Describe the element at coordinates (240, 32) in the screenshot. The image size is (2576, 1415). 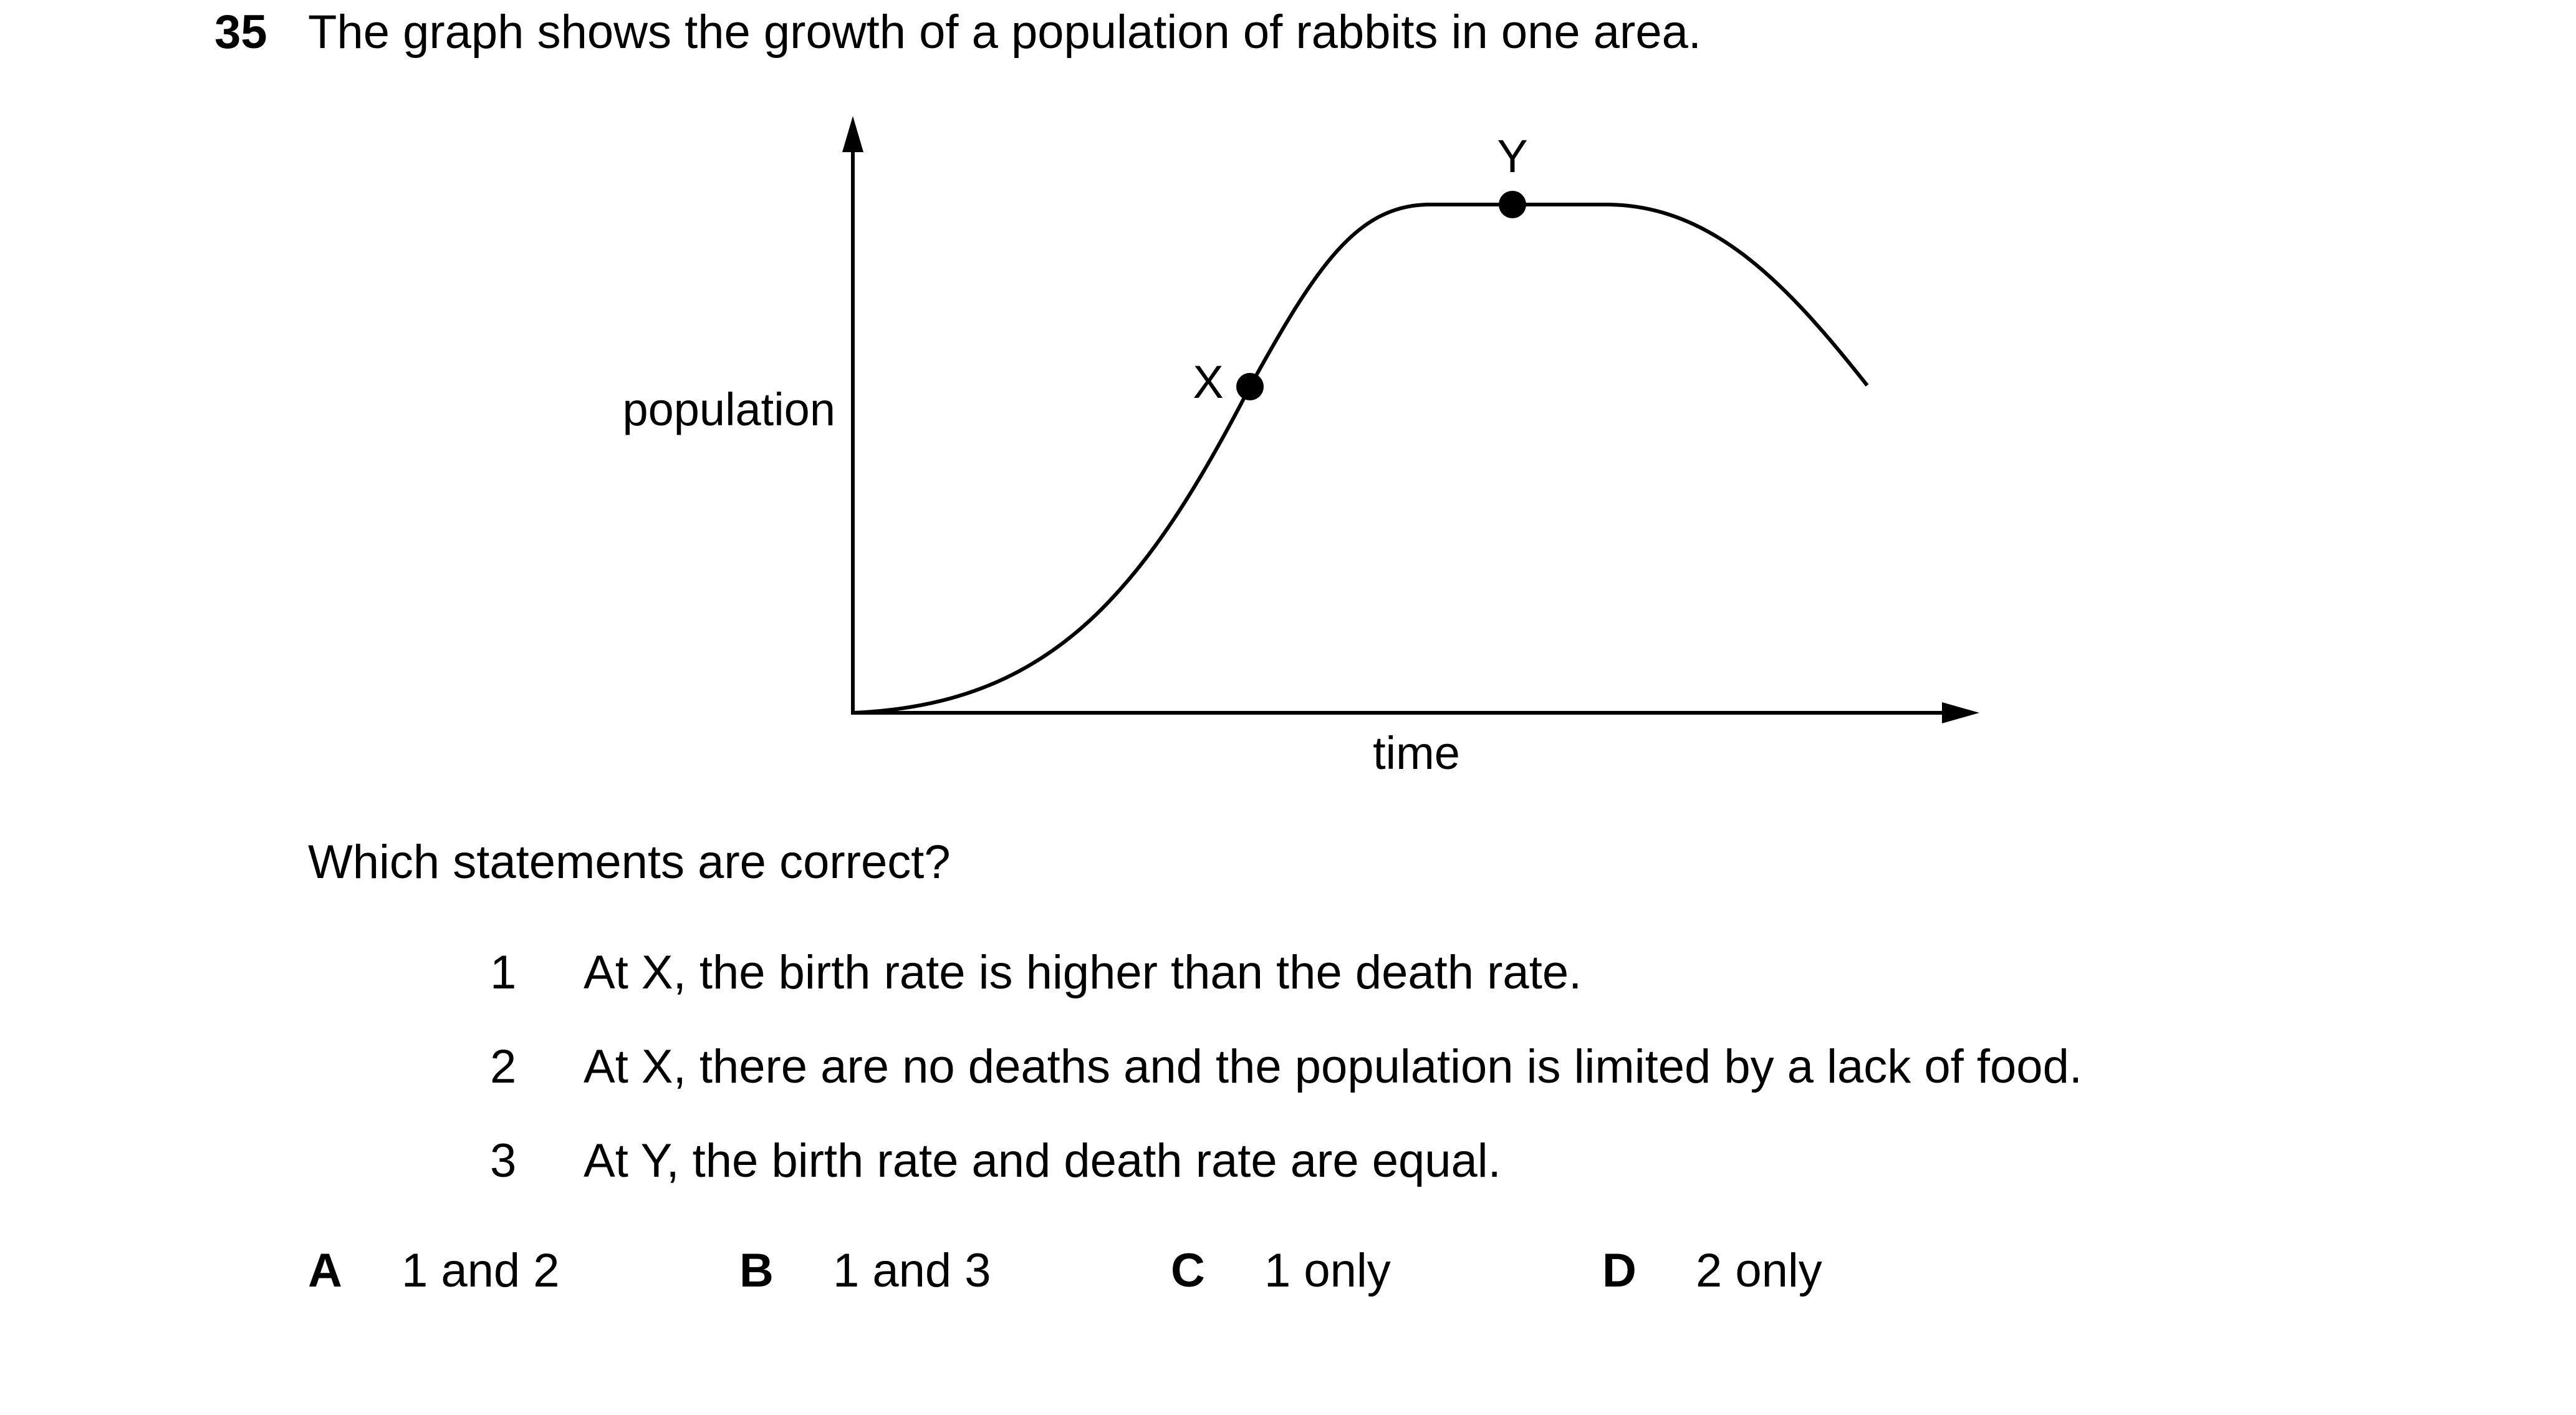
I see `question-number: 35` at that location.